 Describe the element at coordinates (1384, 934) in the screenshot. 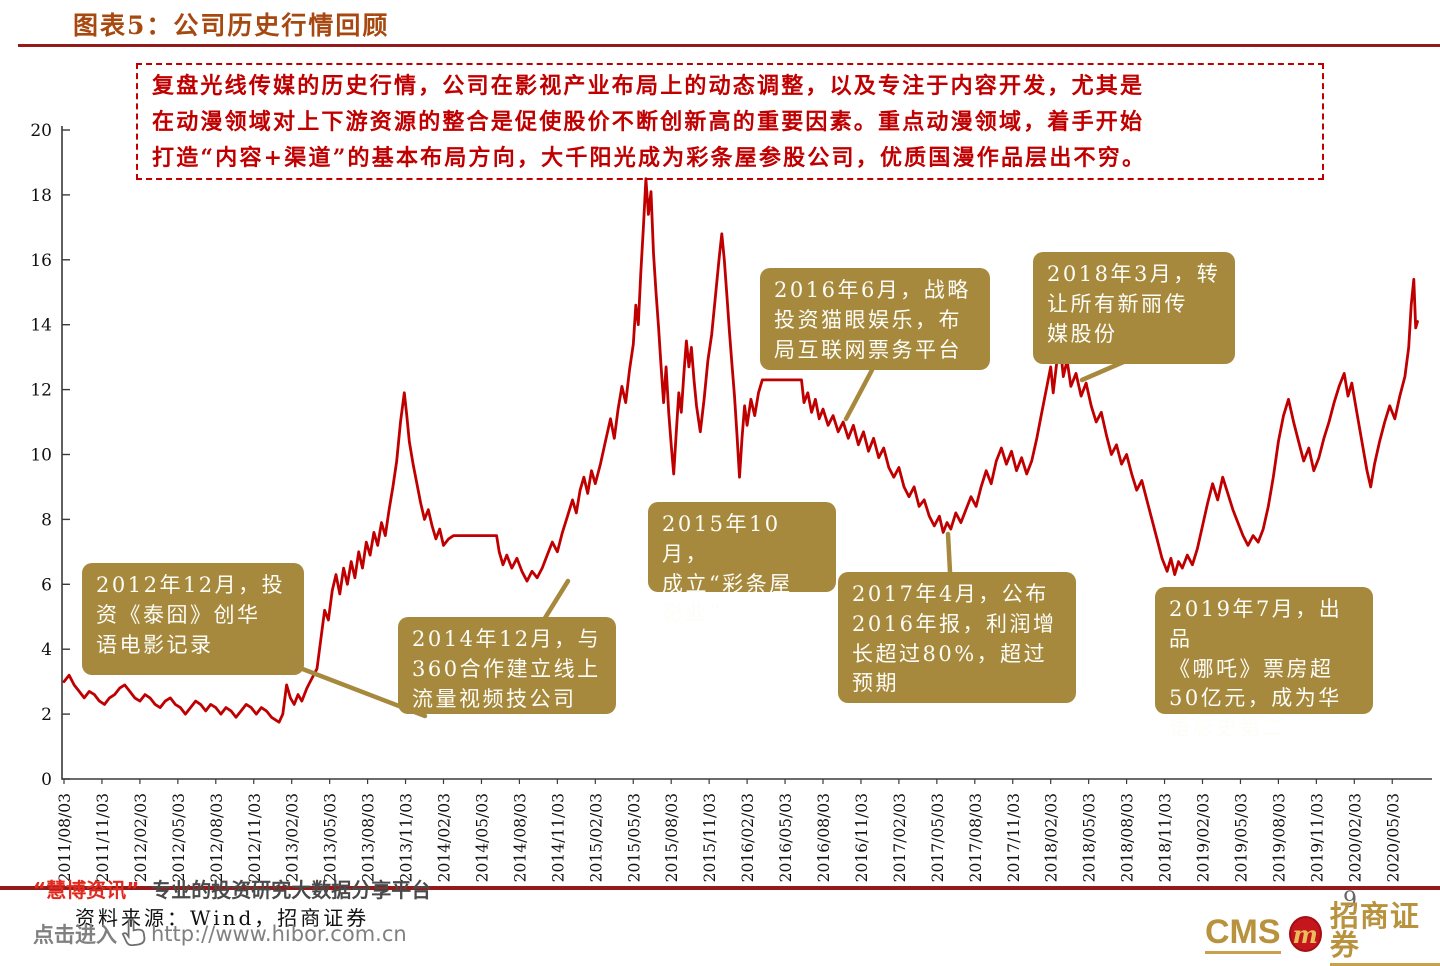

I see `company-name: 招商证券` at that location.